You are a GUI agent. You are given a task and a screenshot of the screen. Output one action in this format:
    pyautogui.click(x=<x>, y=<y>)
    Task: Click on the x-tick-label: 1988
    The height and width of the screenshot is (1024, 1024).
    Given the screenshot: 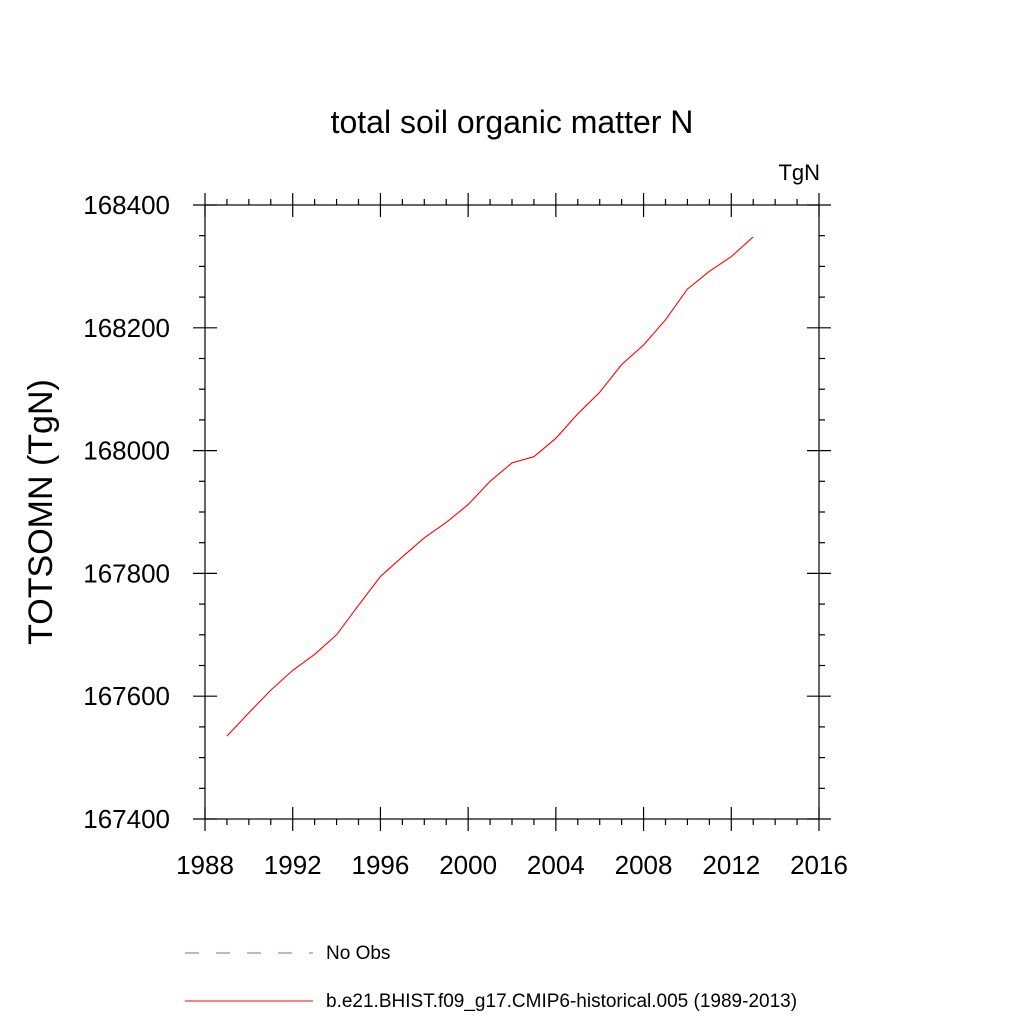 What is the action you would take?
    pyautogui.click(x=205, y=865)
    